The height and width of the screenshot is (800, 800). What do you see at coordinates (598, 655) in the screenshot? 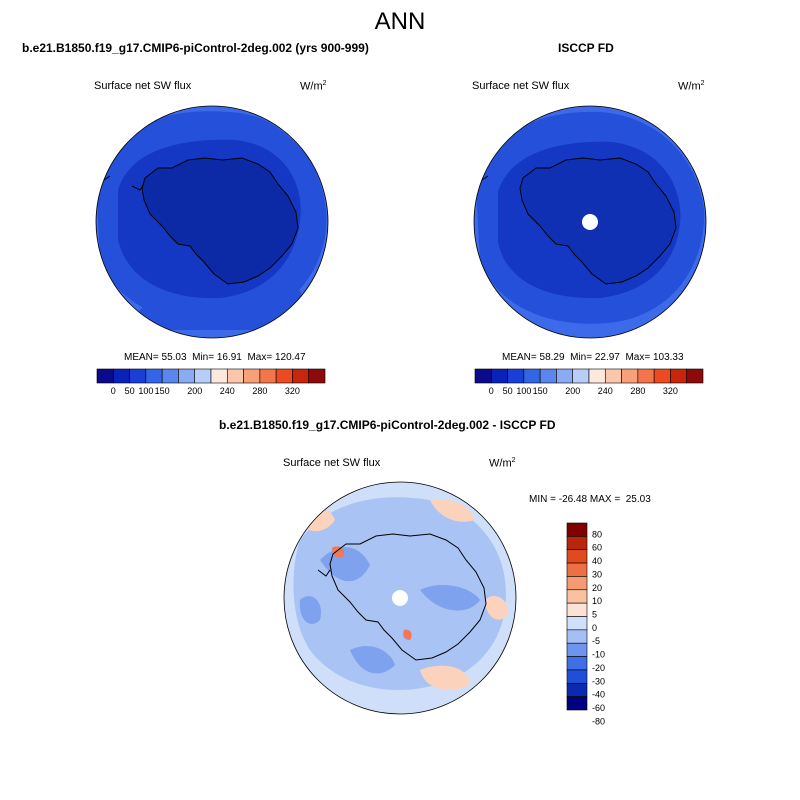
I see `cbar-diff-tick-label: -10` at bounding box center [598, 655].